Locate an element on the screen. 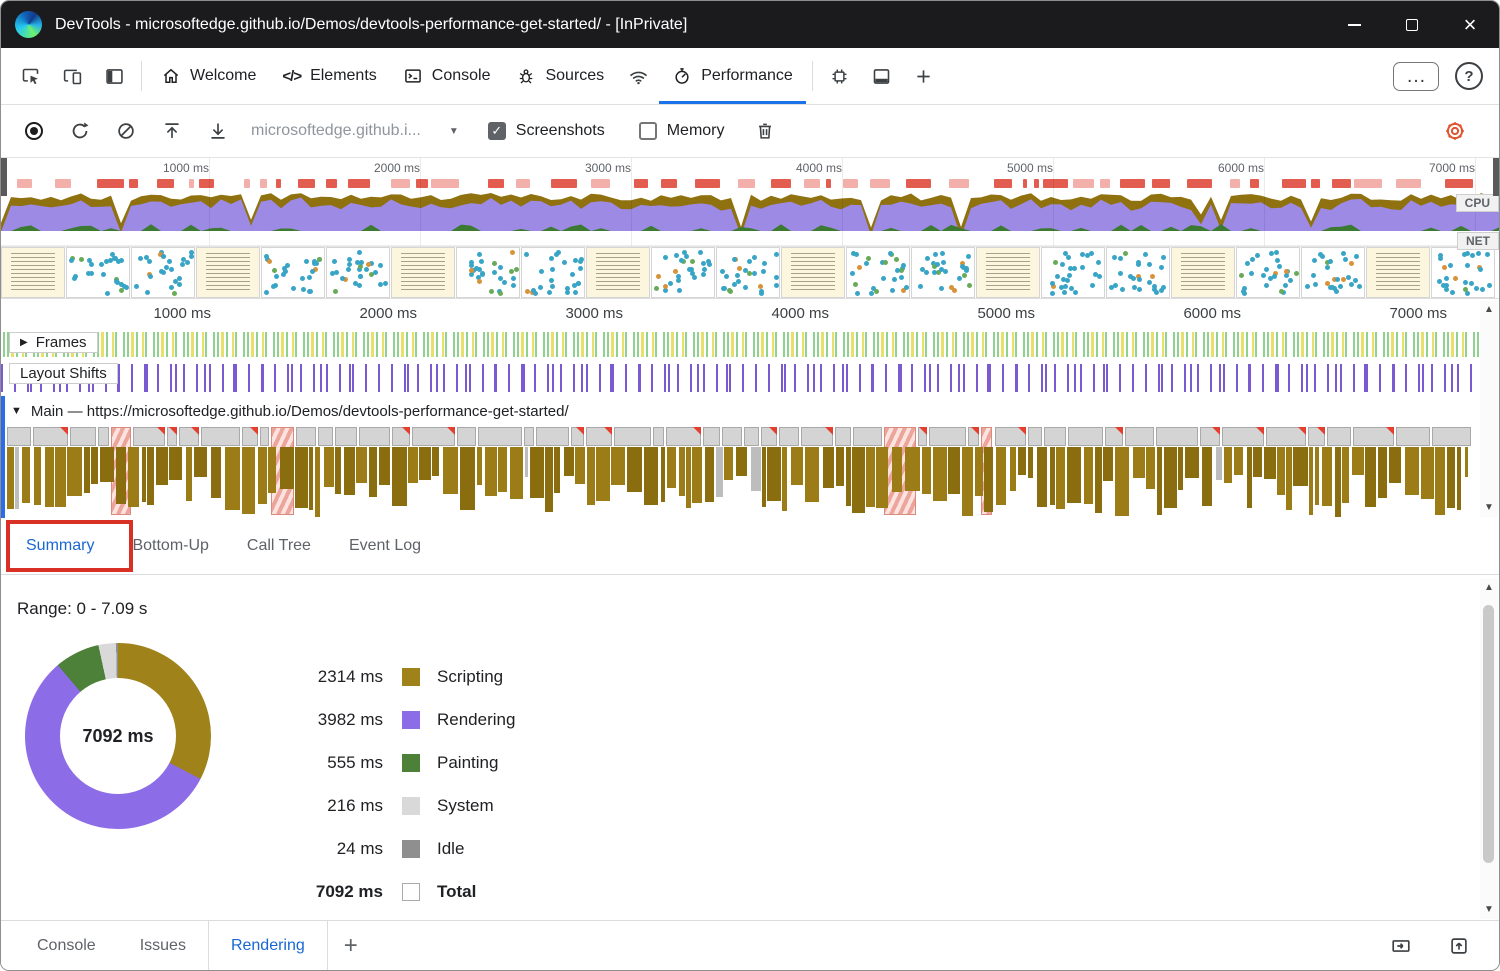 The image size is (1500, 971). frames-track-header: ▶ Frames is located at coordinates (53, 342).